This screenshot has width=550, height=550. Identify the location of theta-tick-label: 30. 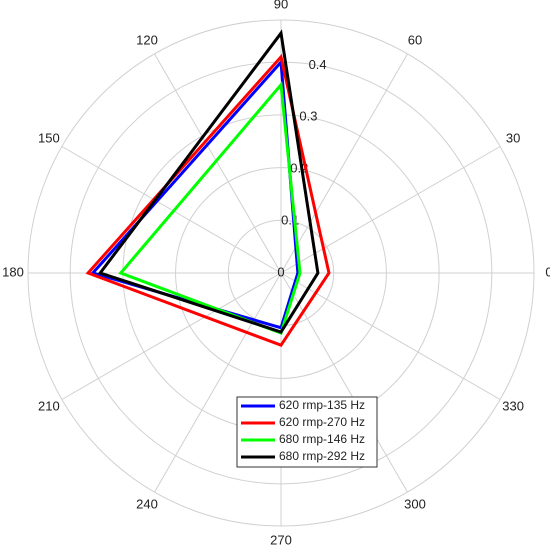
(513, 137).